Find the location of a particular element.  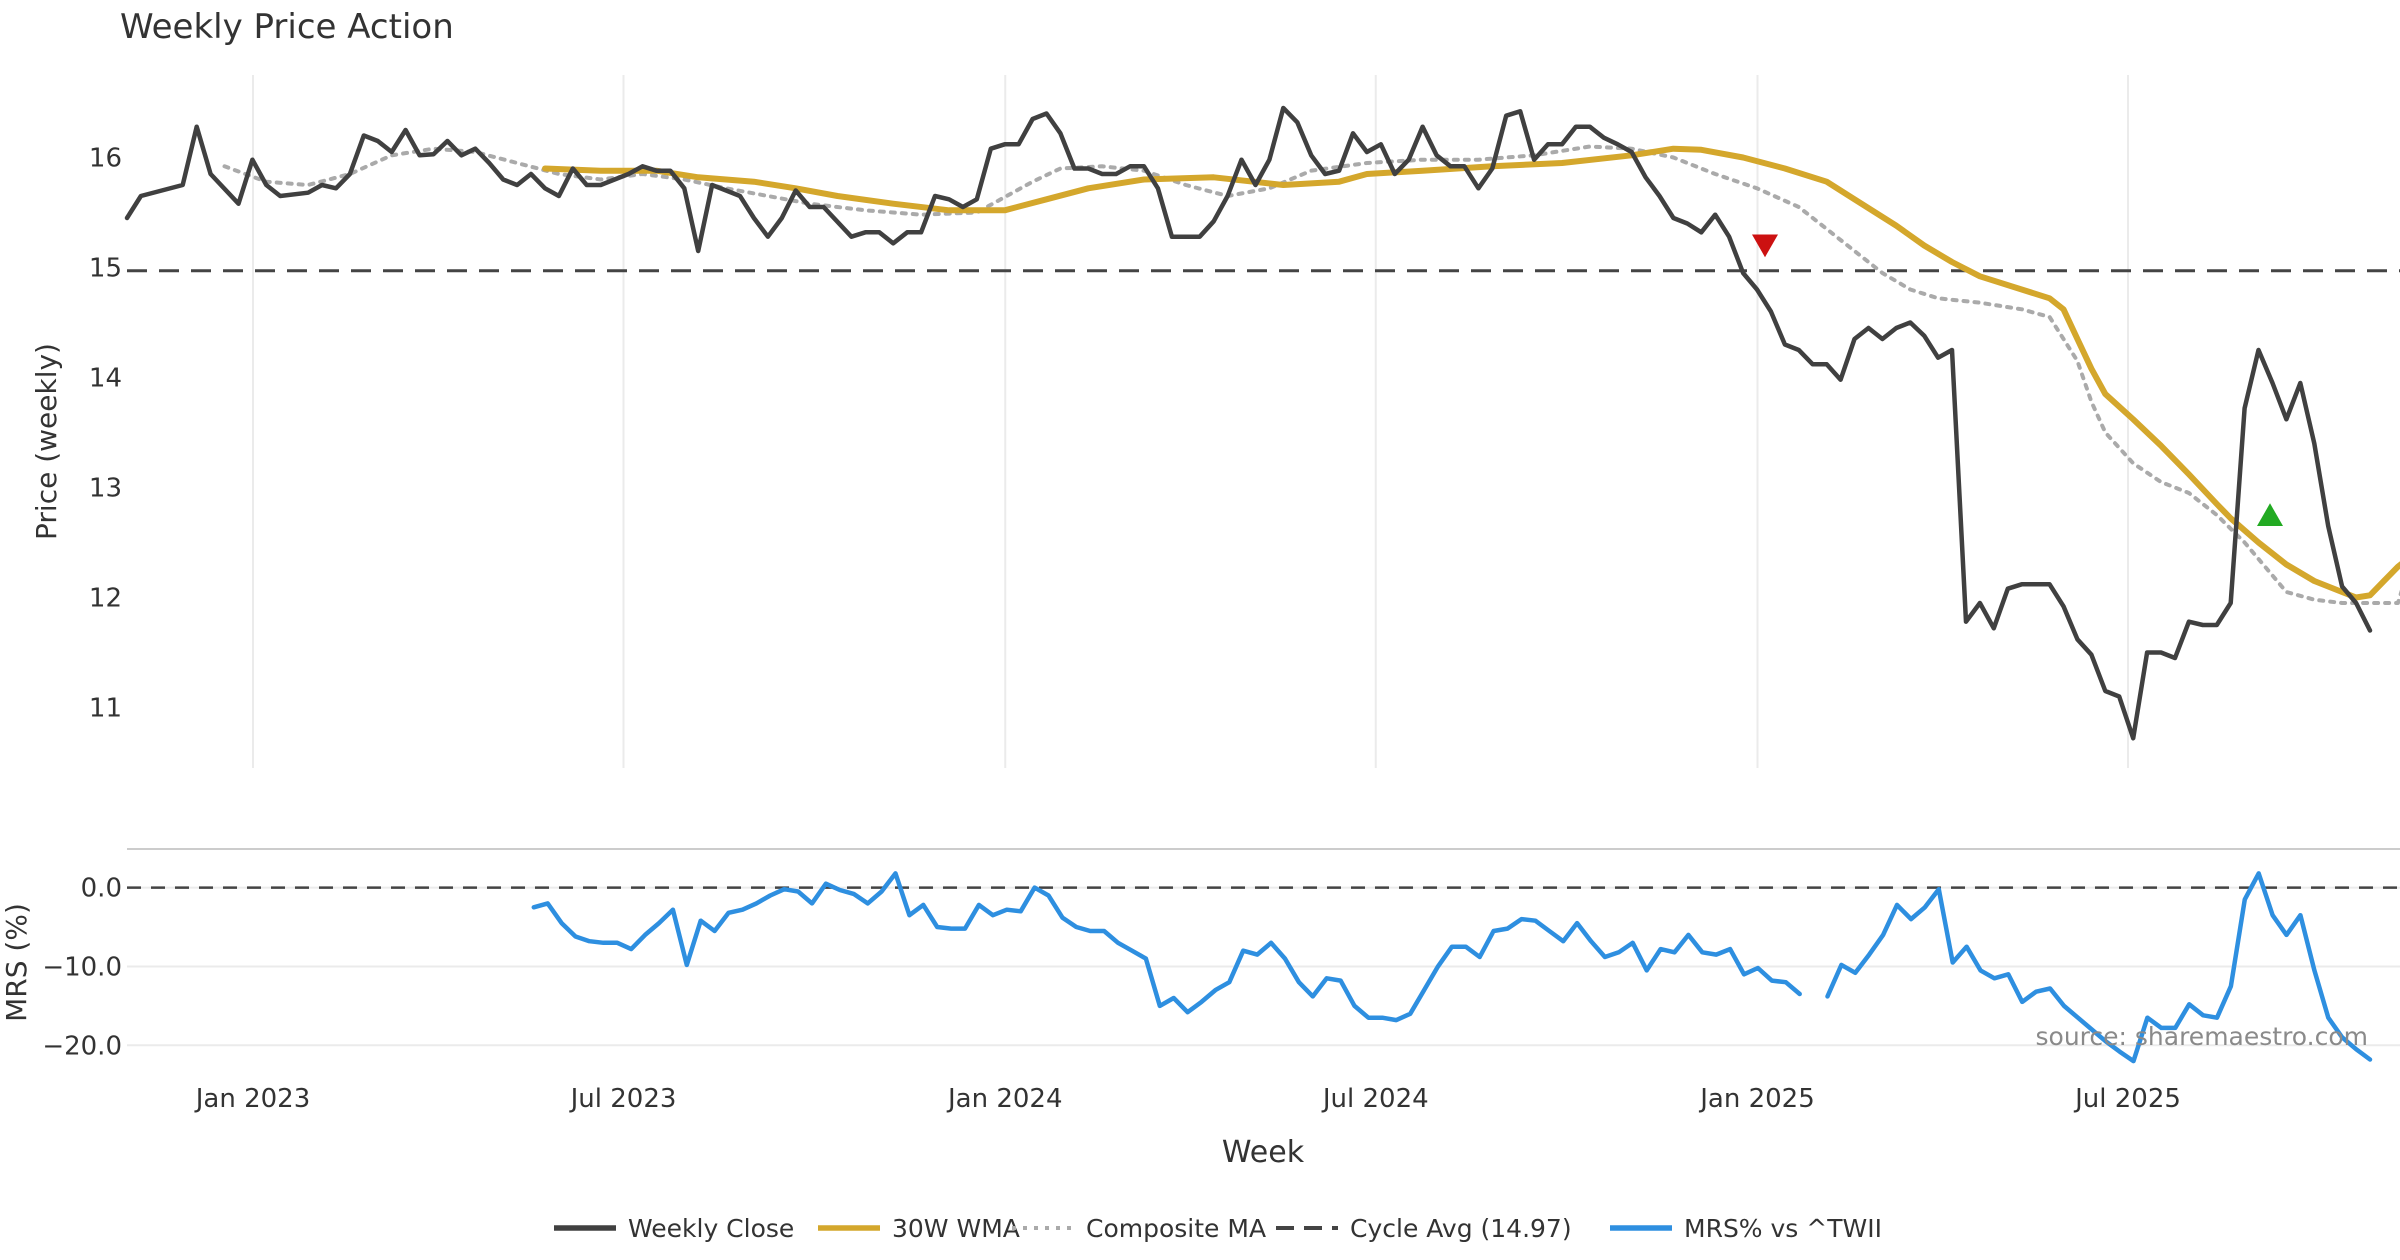

price-y-tick-label: 16 is located at coordinates (105, 159).